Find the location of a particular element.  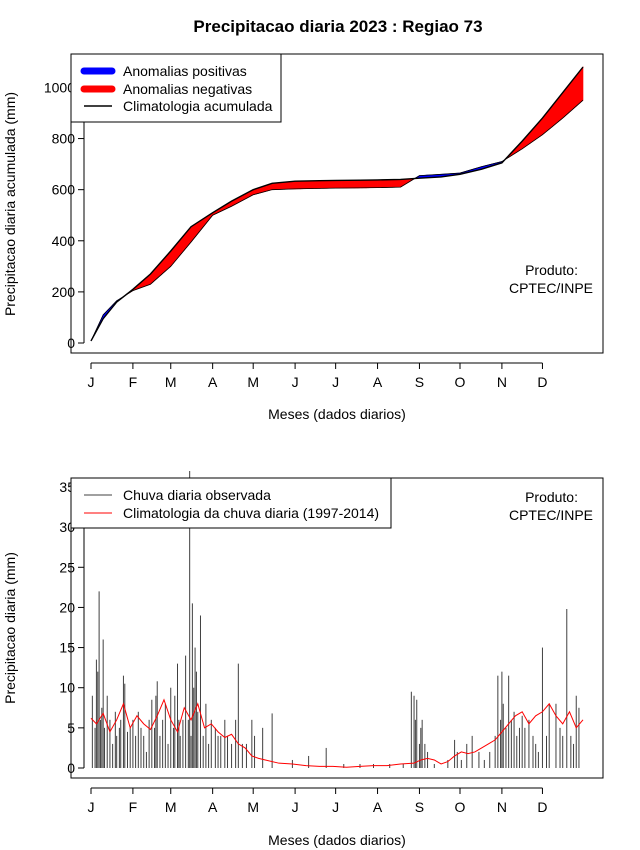

legend-climatology-label: Climatologia da chuva diaria (1997-2014) is located at coordinates (251, 513).